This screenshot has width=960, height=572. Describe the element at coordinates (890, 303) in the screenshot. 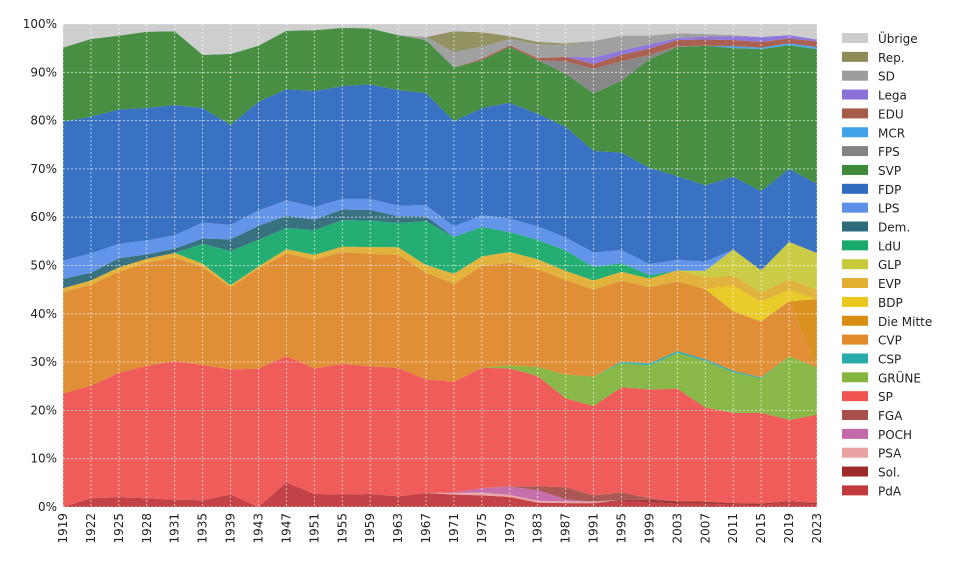

I see `legend-label: BDP` at that location.